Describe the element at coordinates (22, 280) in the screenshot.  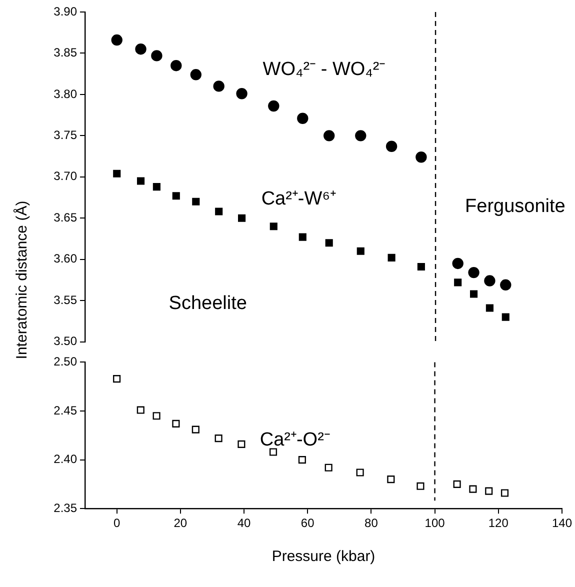
I see `y-axis-title: Interatomic distance (Å)` at that location.